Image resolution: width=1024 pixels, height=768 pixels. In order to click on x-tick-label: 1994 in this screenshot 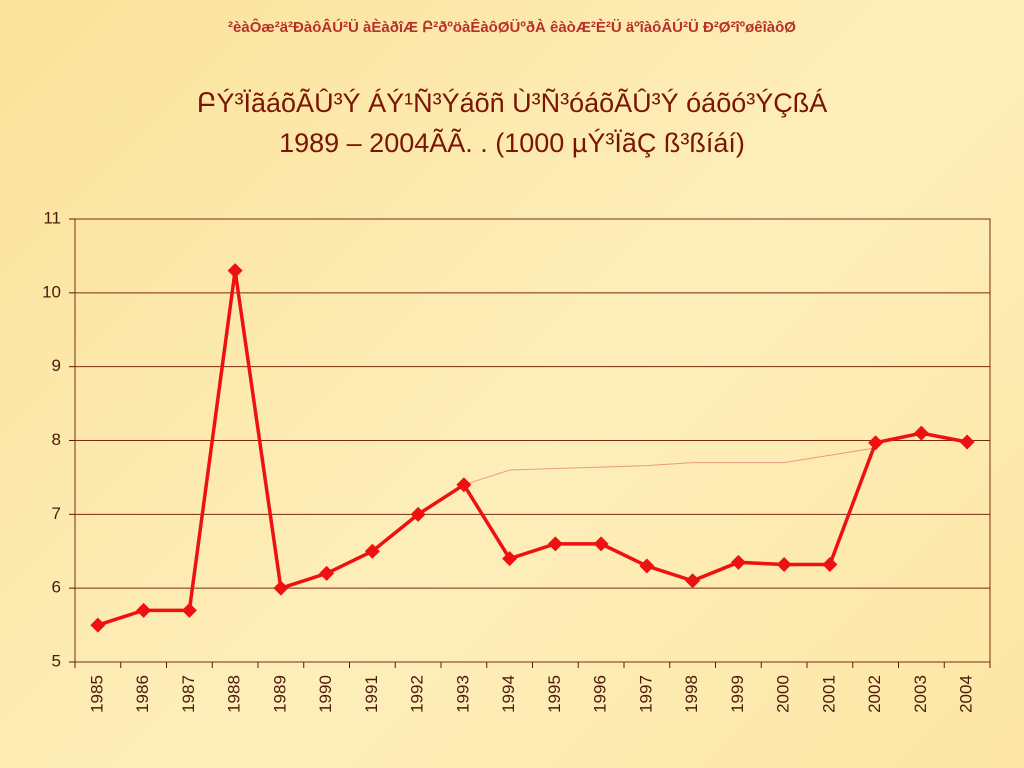, I will do `click(508, 694)`.